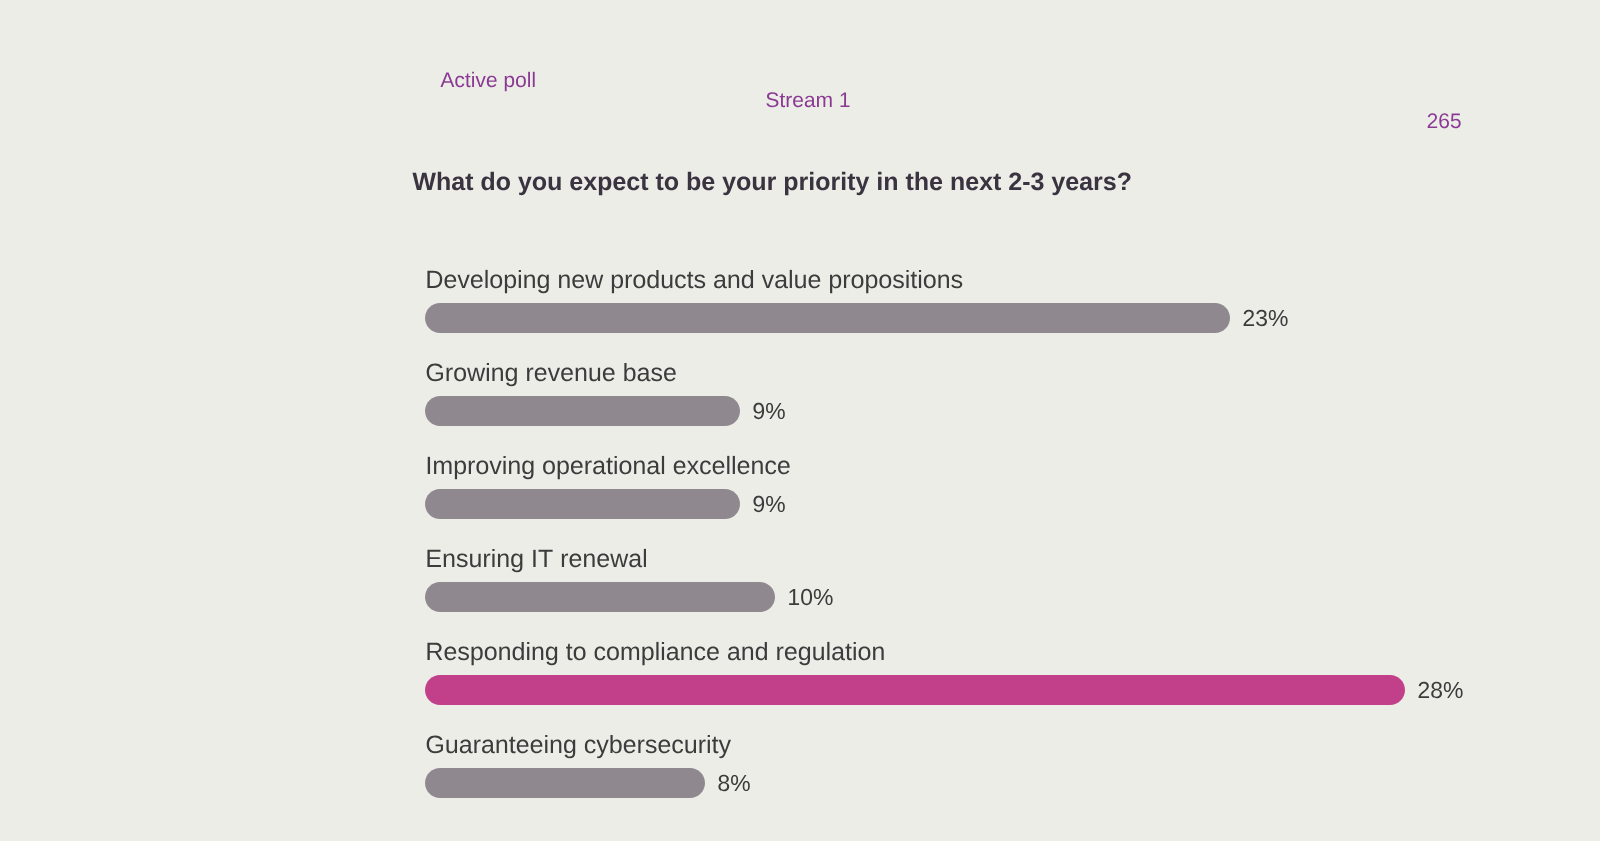  Describe the element at coordinates (551, 374) in the screenshot. I see `y-tick-label: Growing revenue base` at that location.